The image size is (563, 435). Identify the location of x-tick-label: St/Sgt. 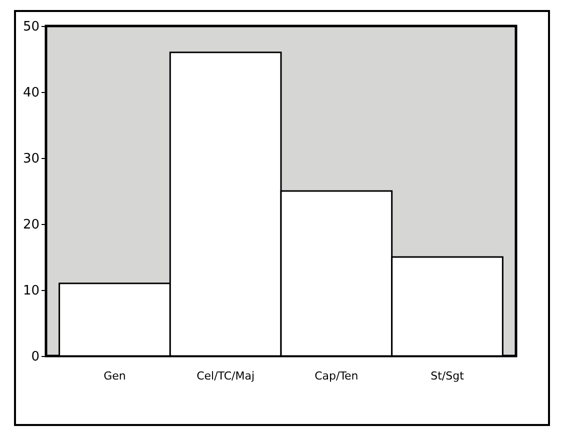
(447, 376).